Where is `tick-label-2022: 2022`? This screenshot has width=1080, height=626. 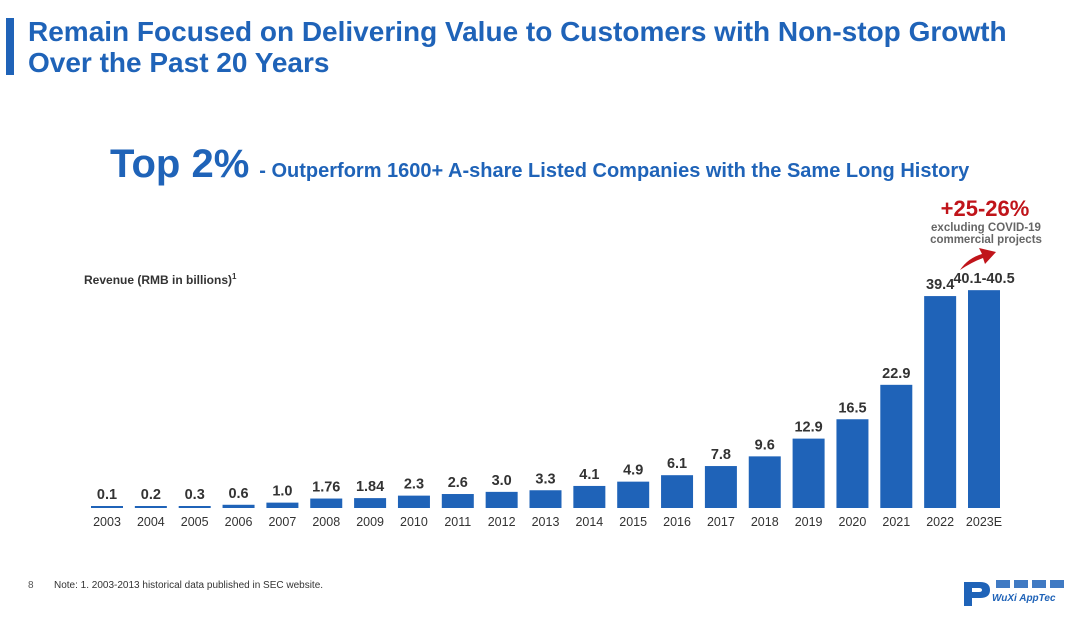 tick-label-2022: 2022 is located at coordinates (940, 522).